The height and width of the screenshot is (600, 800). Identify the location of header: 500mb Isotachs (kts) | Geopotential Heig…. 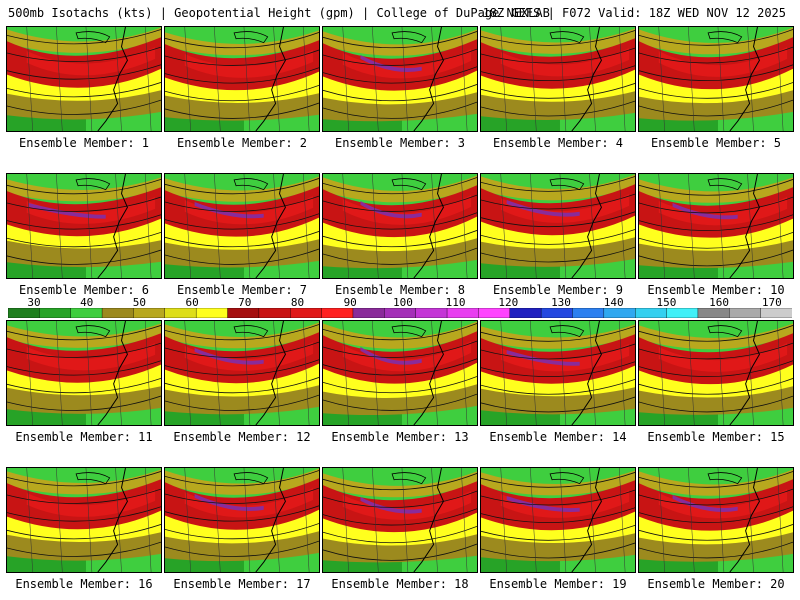
(400, 12).